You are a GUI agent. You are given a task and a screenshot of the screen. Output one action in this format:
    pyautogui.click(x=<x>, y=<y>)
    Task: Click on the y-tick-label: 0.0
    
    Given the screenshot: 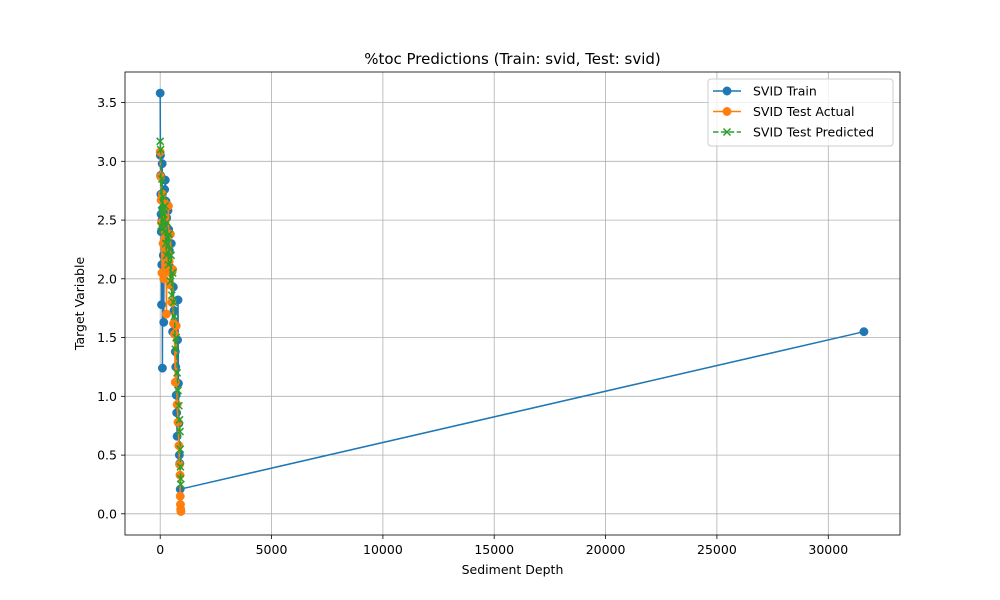 What is the action you would take?
    pyautogui.click(x=107, y=513)
    